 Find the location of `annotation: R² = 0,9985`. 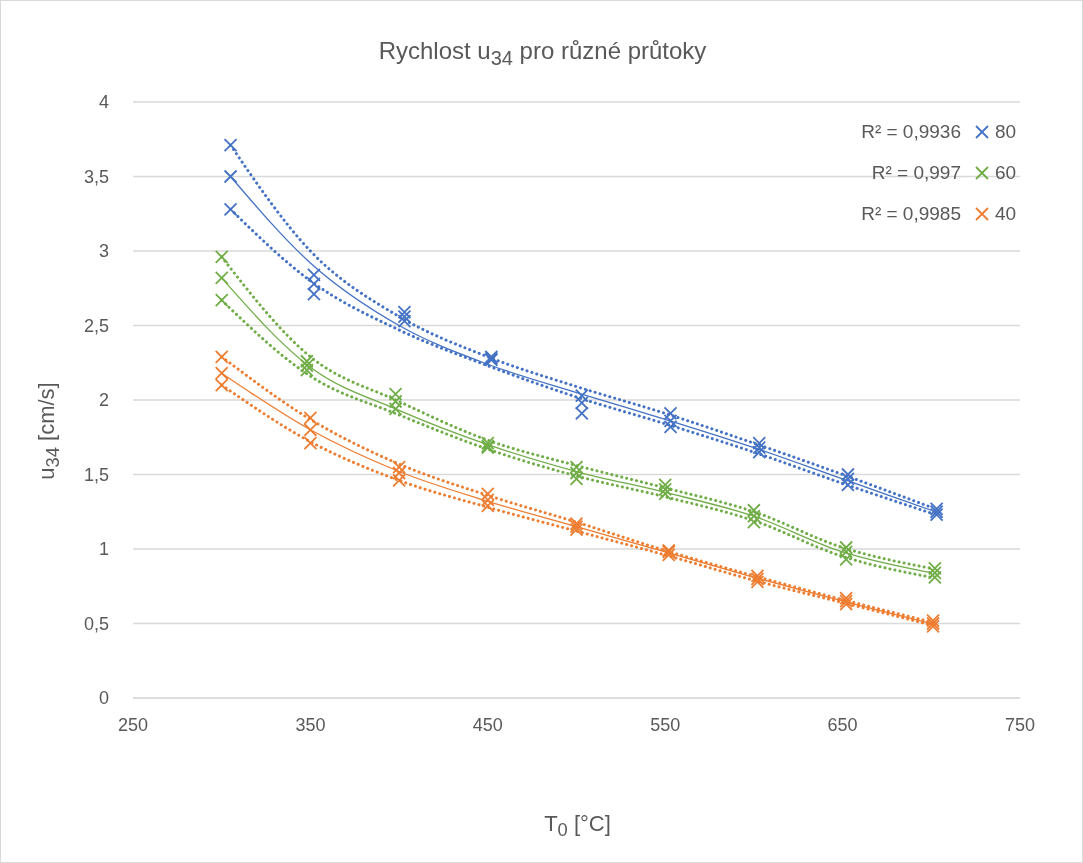

annotation: R² = 0,9985 is located at coordinates (911, 213).